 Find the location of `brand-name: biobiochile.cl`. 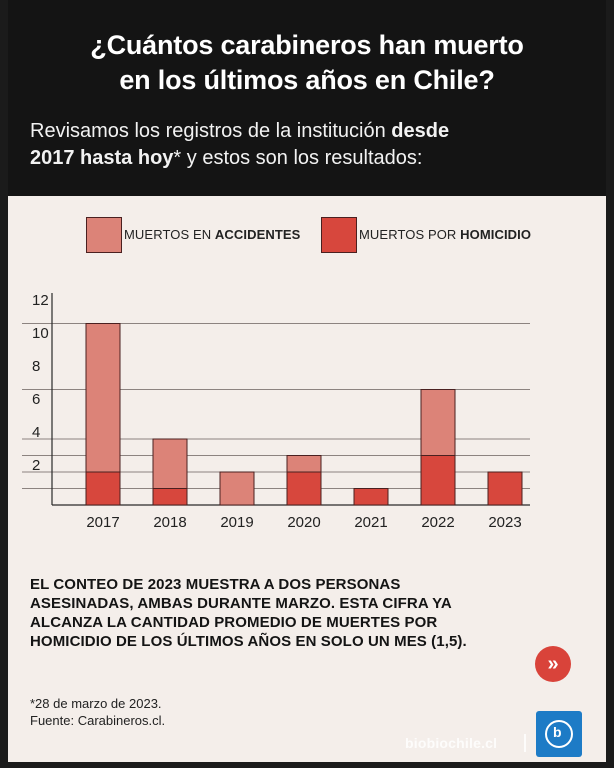

brand-name: biobiochile.cl is located at coordinates (451, 743).